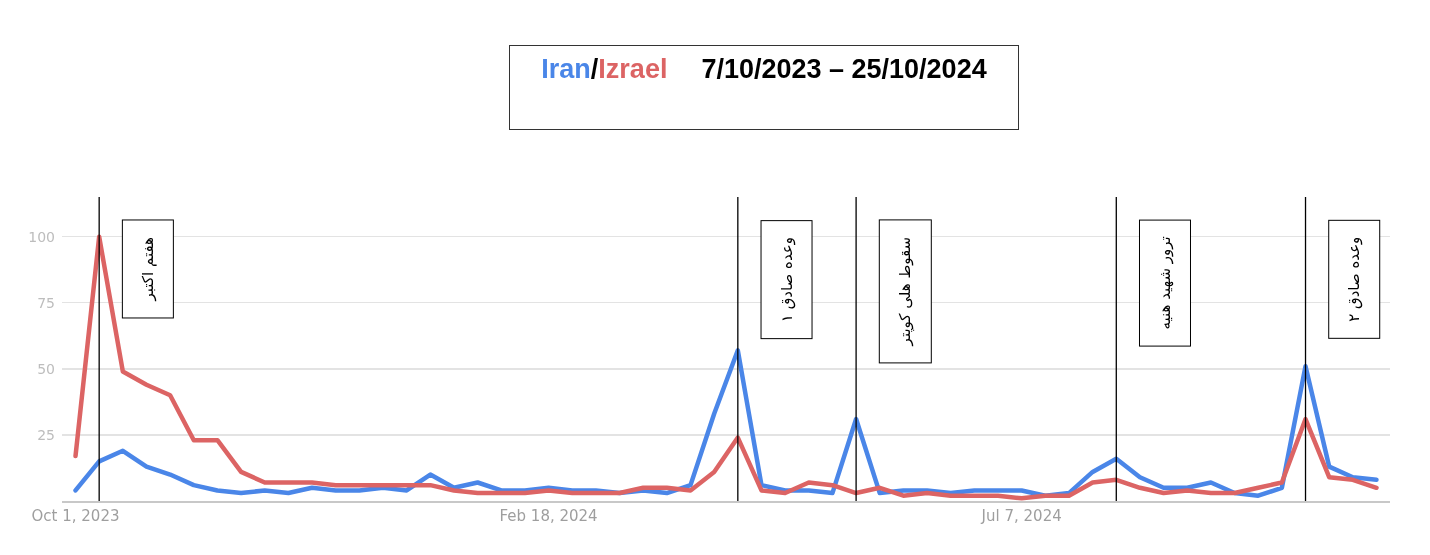 This screenshot has height=555, width=1430. I want to click on y-tick-label: 25, so click(46, 434).